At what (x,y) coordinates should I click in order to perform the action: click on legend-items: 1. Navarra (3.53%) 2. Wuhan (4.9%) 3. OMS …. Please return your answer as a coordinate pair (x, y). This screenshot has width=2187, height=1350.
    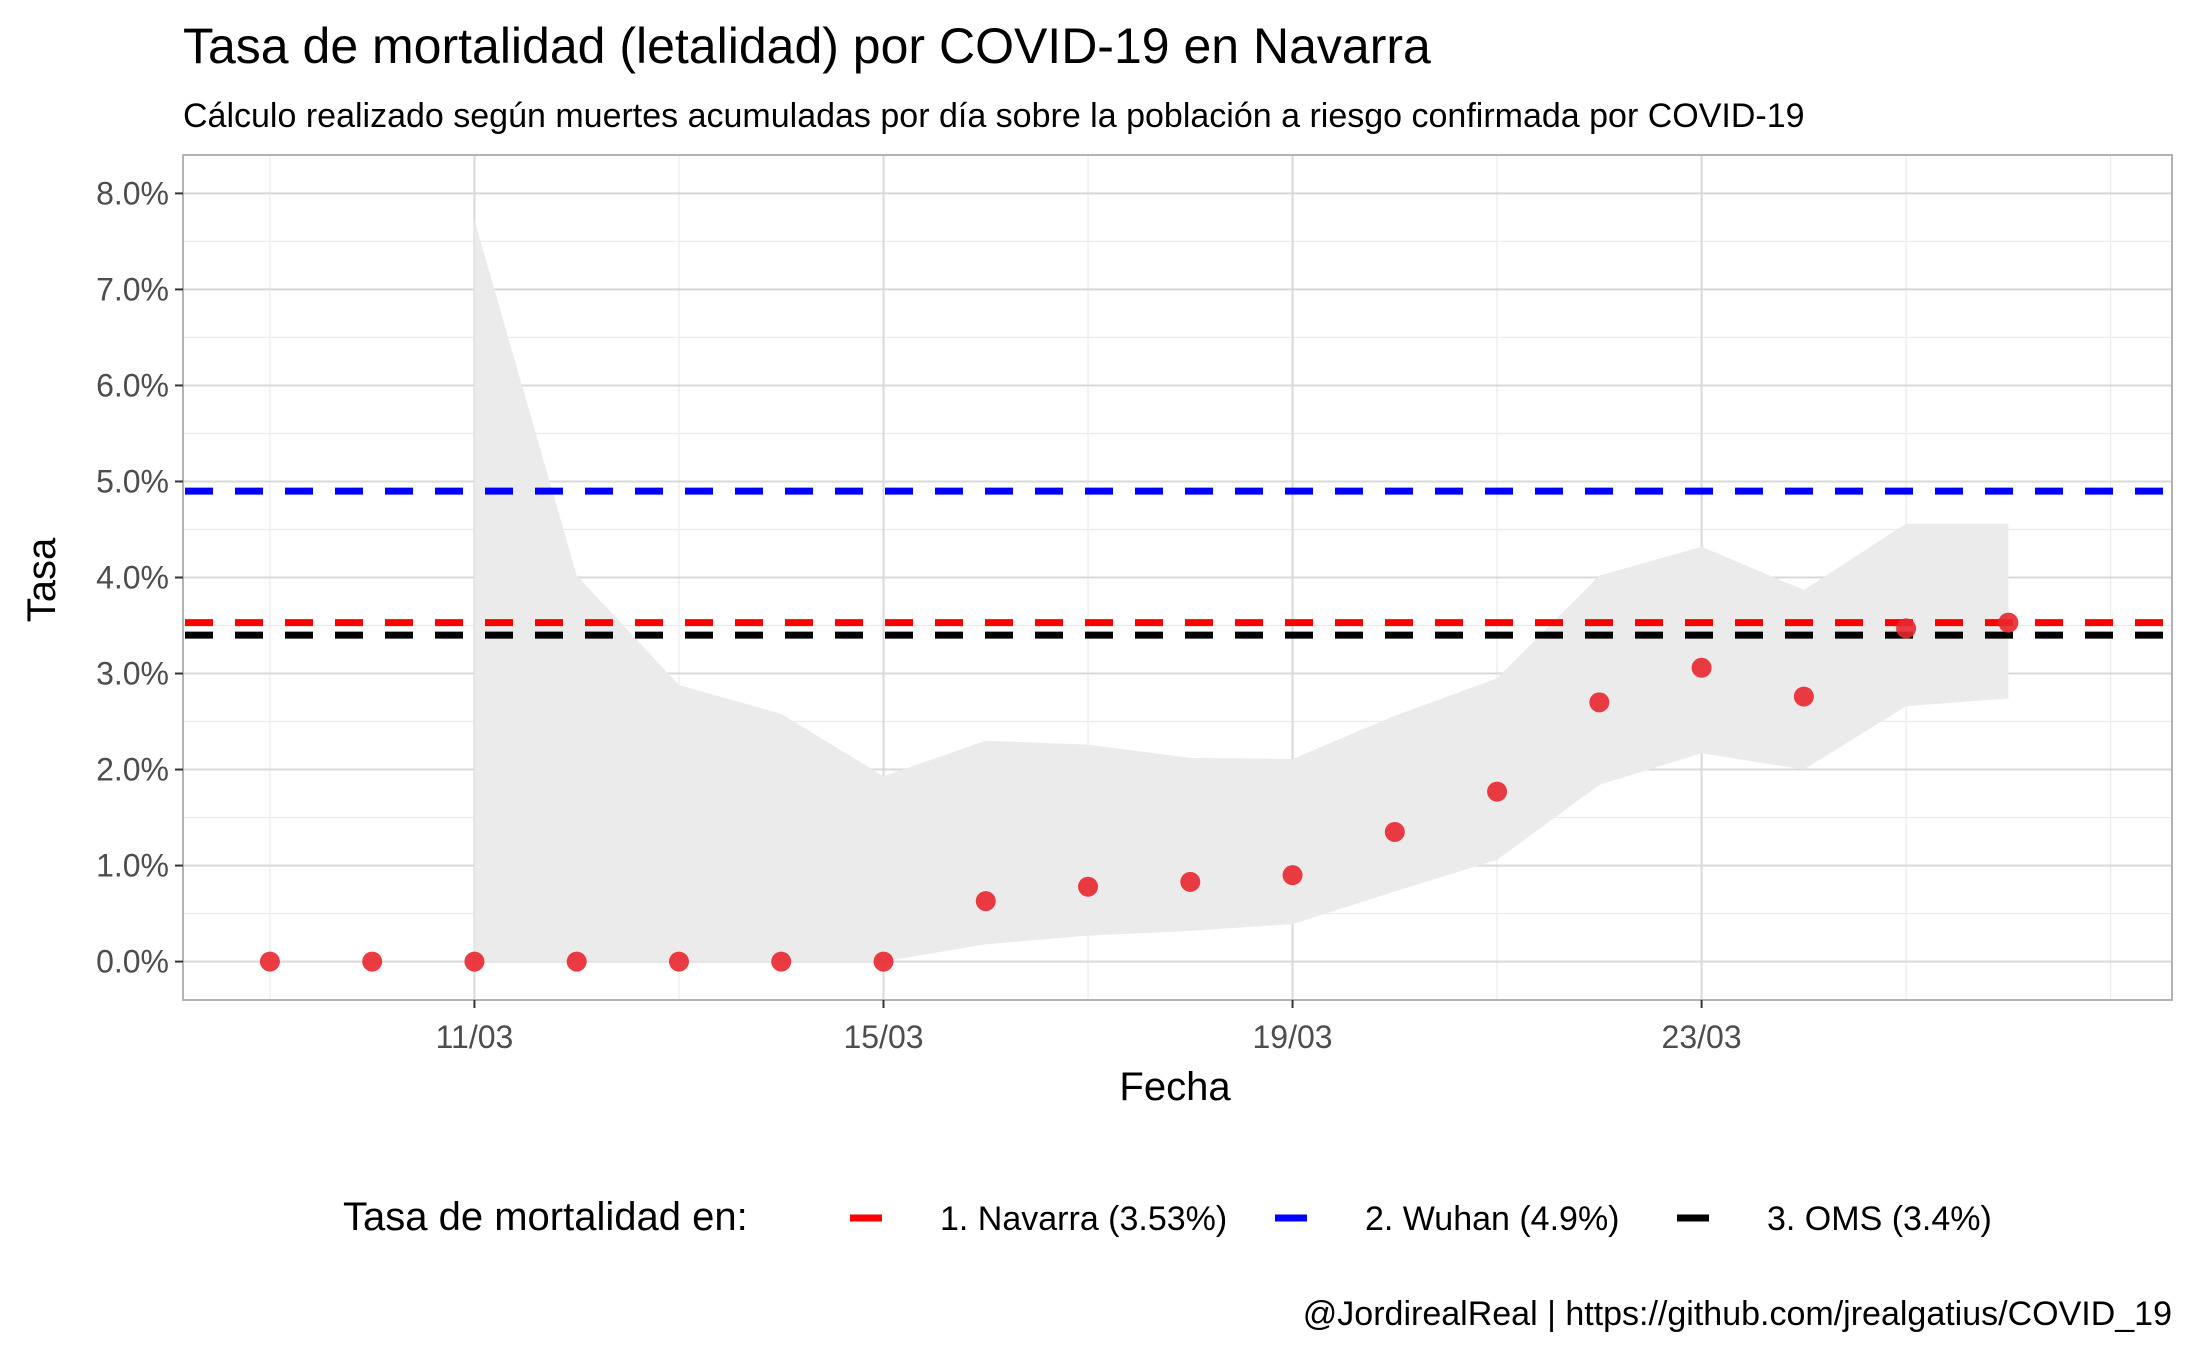
    Looking at the image, I should click on (1421, 1219).